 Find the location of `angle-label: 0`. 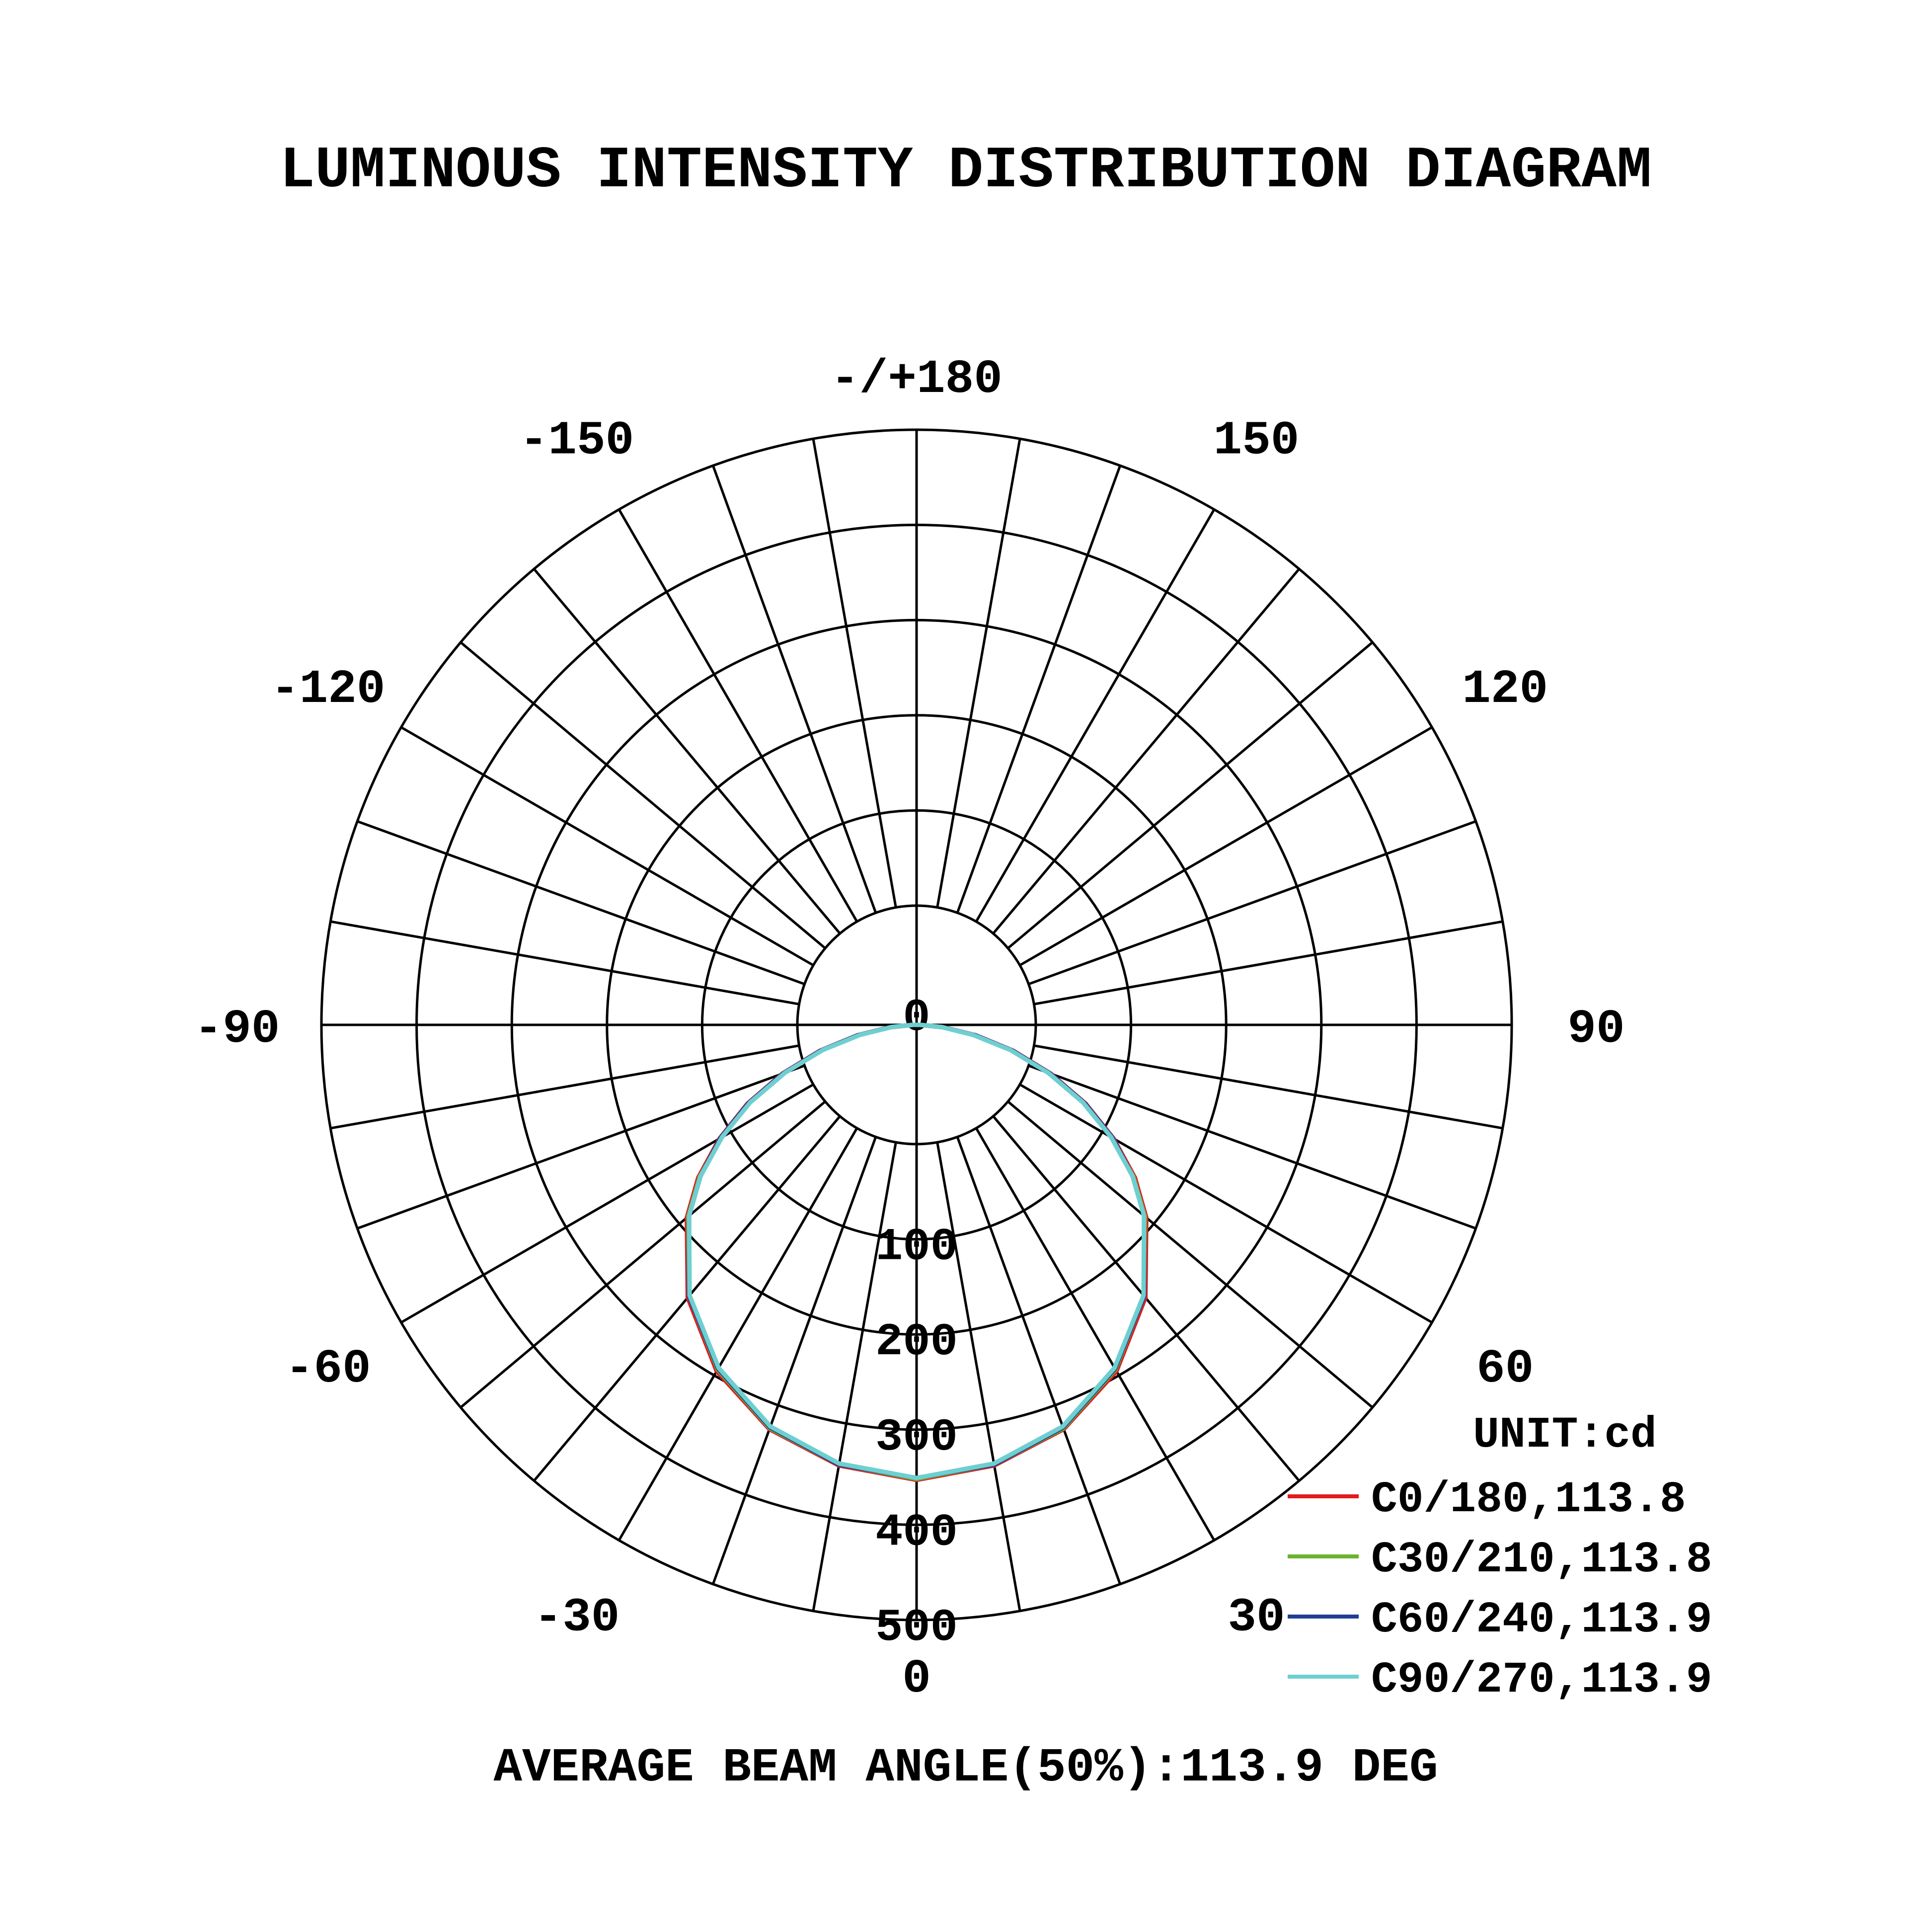

angle-label: 0 is located at coordinates (916, 1679).